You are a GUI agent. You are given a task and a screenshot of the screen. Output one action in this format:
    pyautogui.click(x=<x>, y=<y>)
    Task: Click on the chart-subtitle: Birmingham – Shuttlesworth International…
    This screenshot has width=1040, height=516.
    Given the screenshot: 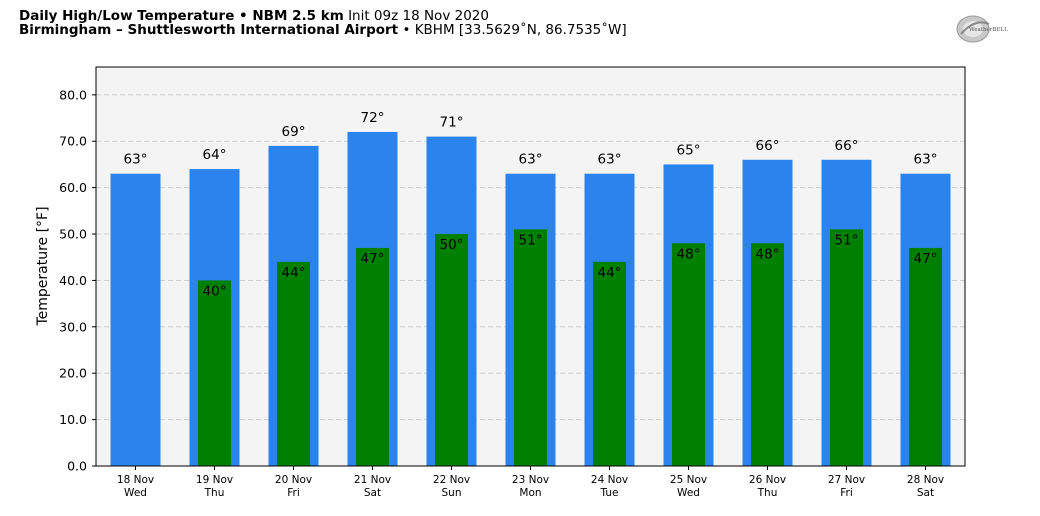 What is the action you would take?
    pyautogui.click(x=323, y=30)
    